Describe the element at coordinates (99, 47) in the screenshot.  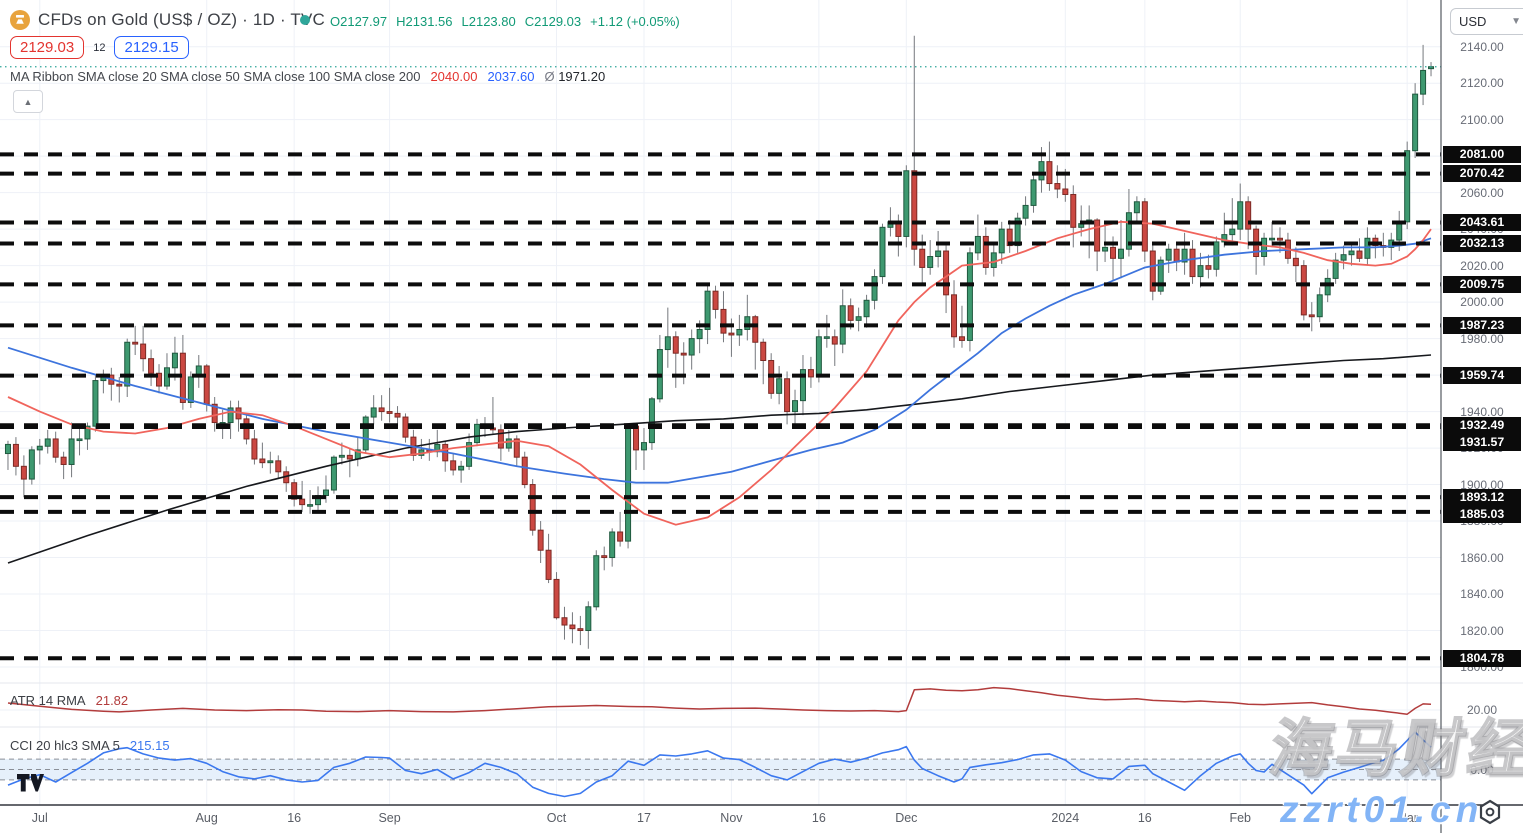
I see `spread-value: 12` at that location.